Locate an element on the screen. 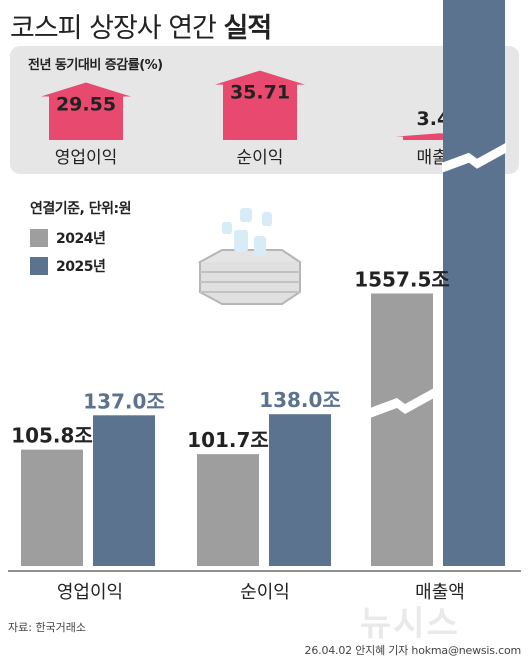  legend-label-2025: 2025년 is located at coordinates (81, 267).